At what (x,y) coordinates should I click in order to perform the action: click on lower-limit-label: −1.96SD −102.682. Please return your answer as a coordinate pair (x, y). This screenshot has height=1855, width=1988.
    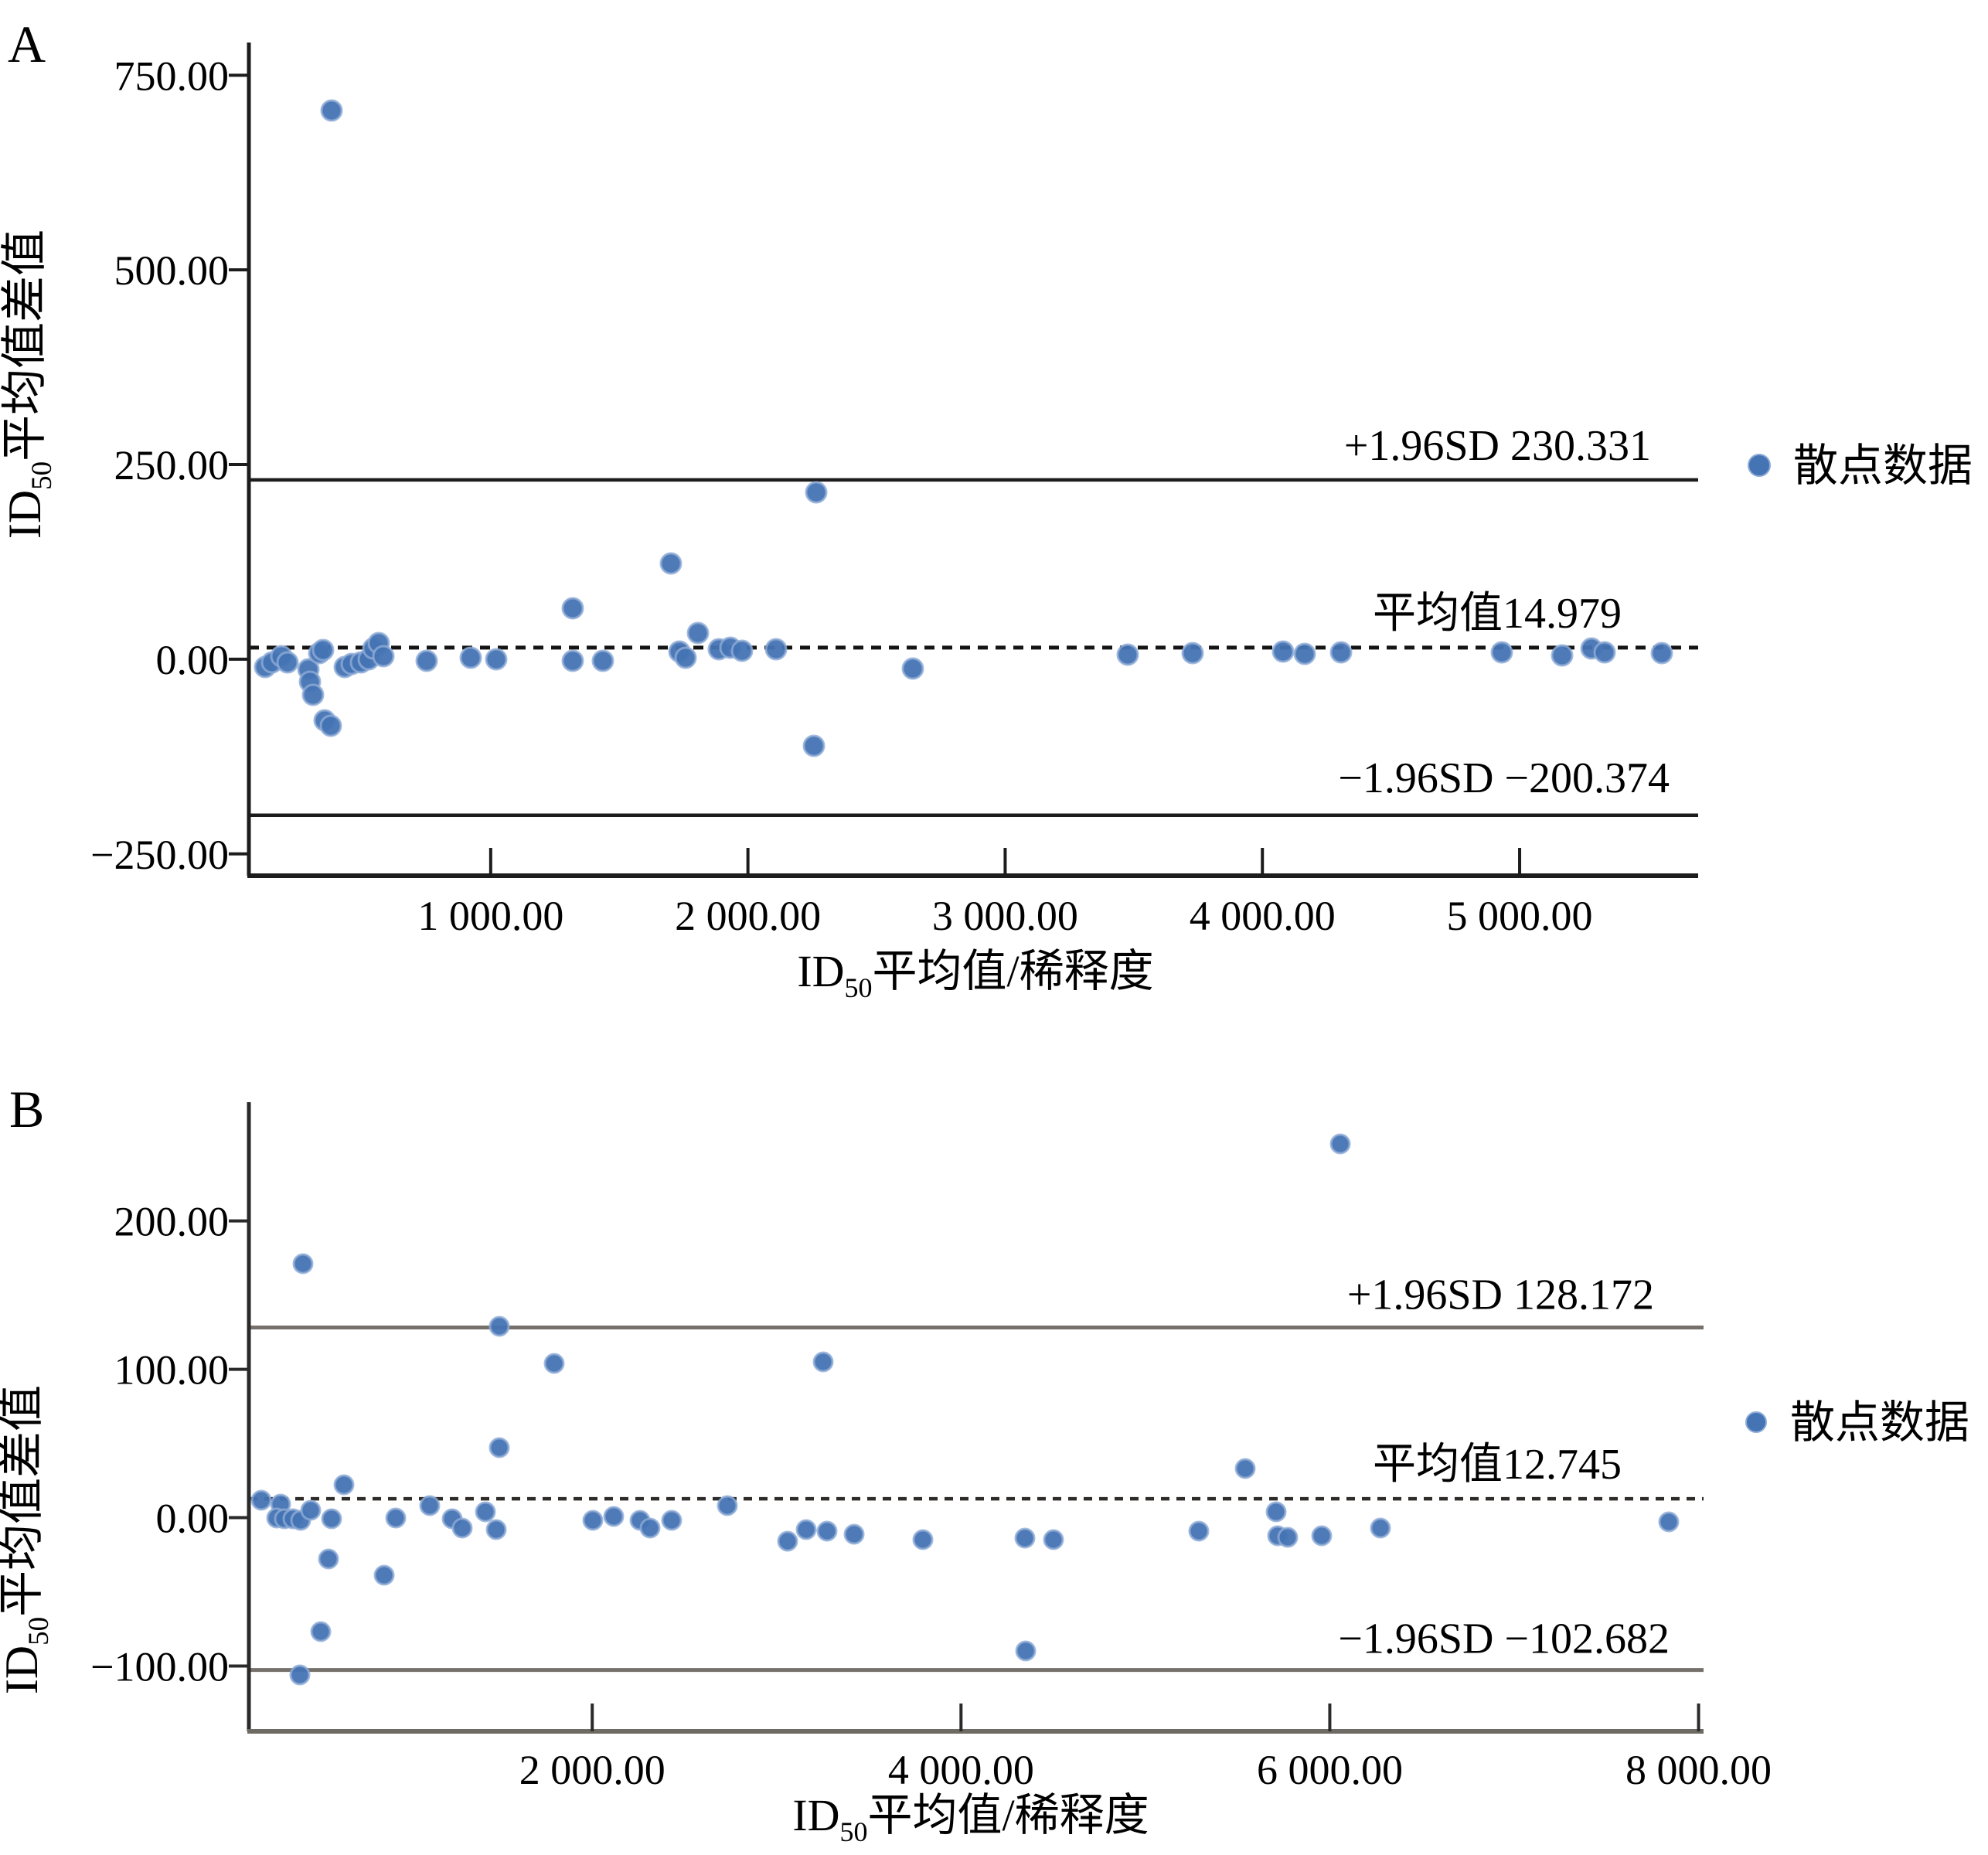
    Looking at the image, I should click on (1504, 1639).